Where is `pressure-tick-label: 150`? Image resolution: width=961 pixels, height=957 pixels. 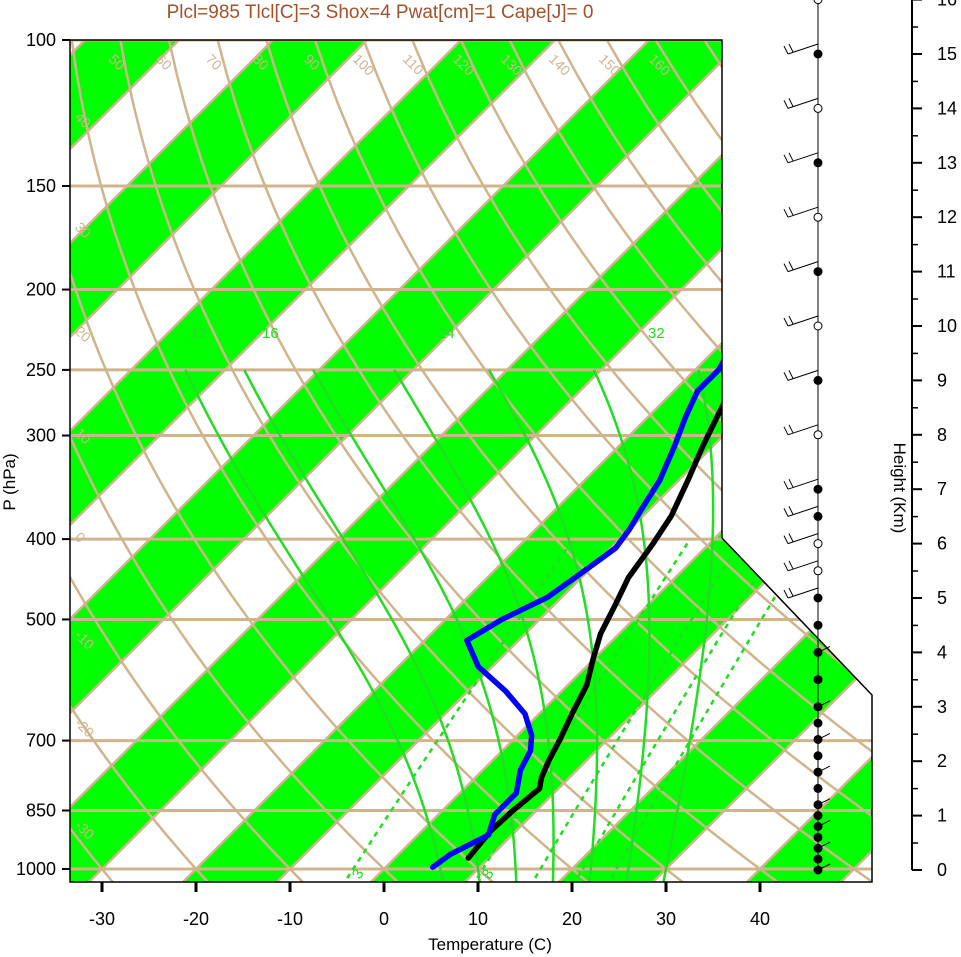
pressure-tick-label: 150 is located at coordinates (41, 186).